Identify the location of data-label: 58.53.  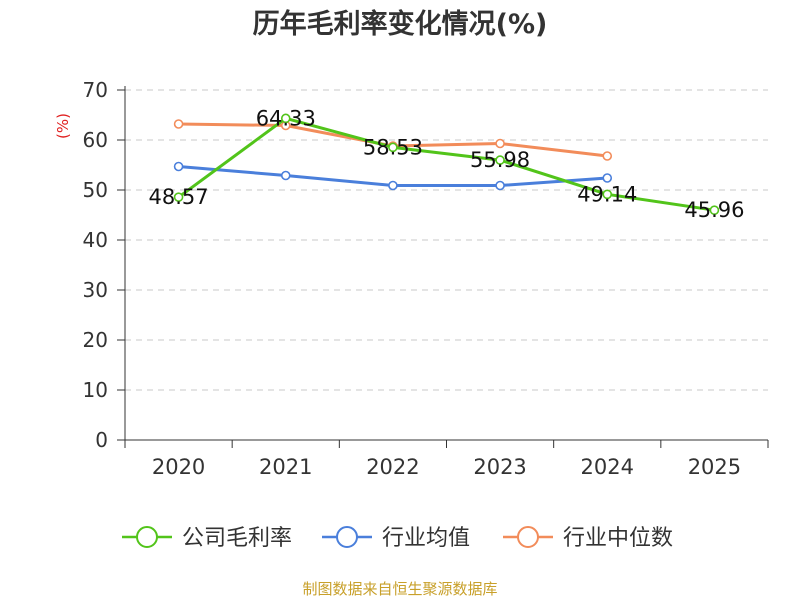
(393, 147).